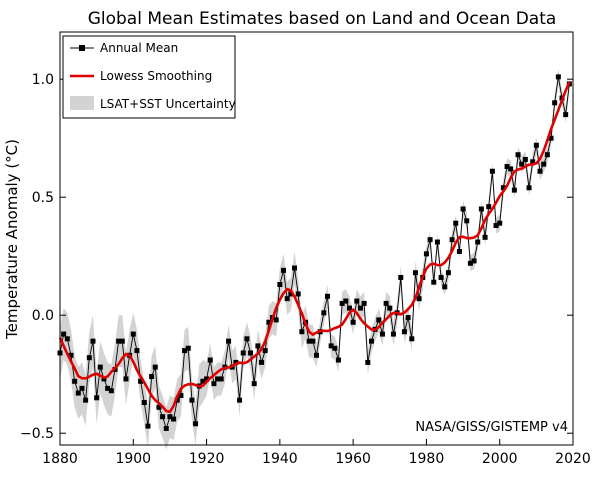 The image size is (600, 480). What do you see at coordinates (427, 459) in the screenshot?
I see `x-tick-label: 1980` at bounding box center [427, 459].